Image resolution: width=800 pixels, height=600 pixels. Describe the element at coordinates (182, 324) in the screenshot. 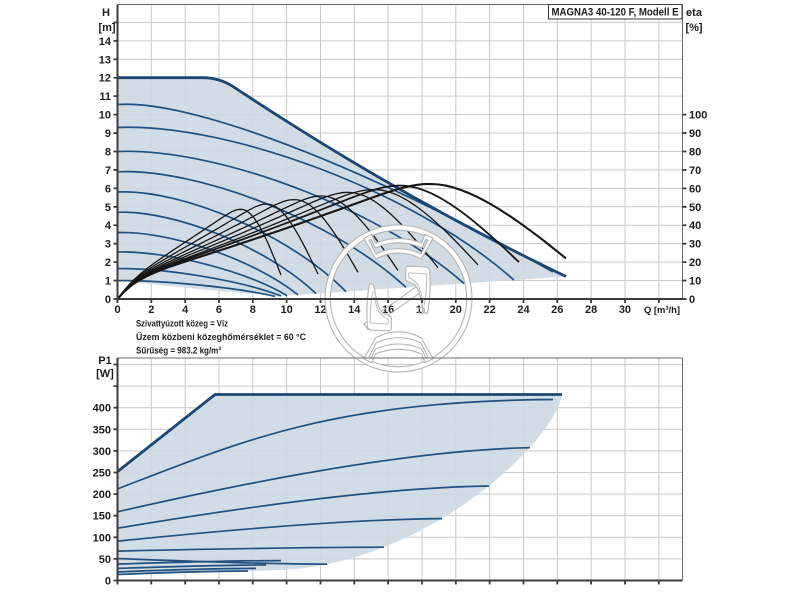

I see `svg-text: Szivattyúzott közeg = Víz` at that location.